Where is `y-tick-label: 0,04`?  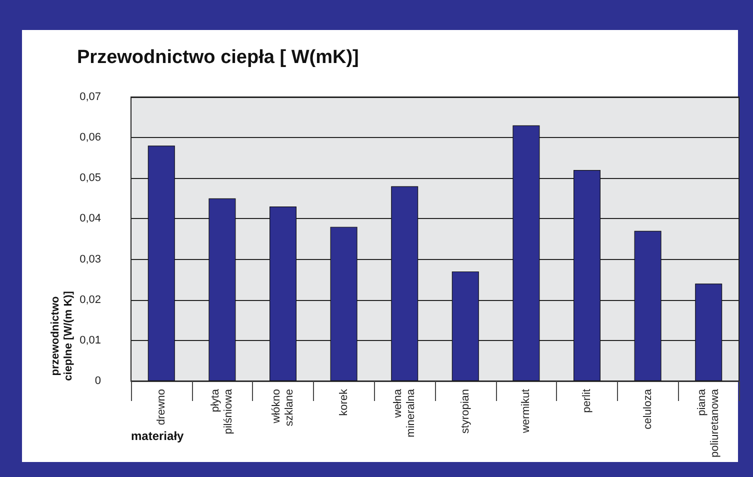
y-tick-label: 0,04 is located at coordinates (90, 218).